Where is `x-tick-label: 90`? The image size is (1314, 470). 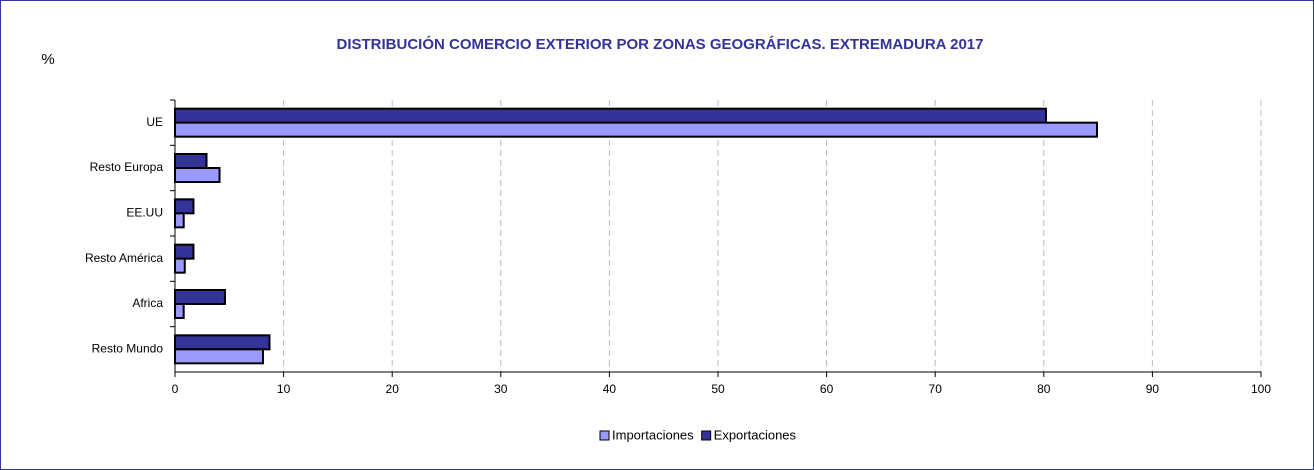
x-tick-label: 90 is located at coordinates (1153, 389).